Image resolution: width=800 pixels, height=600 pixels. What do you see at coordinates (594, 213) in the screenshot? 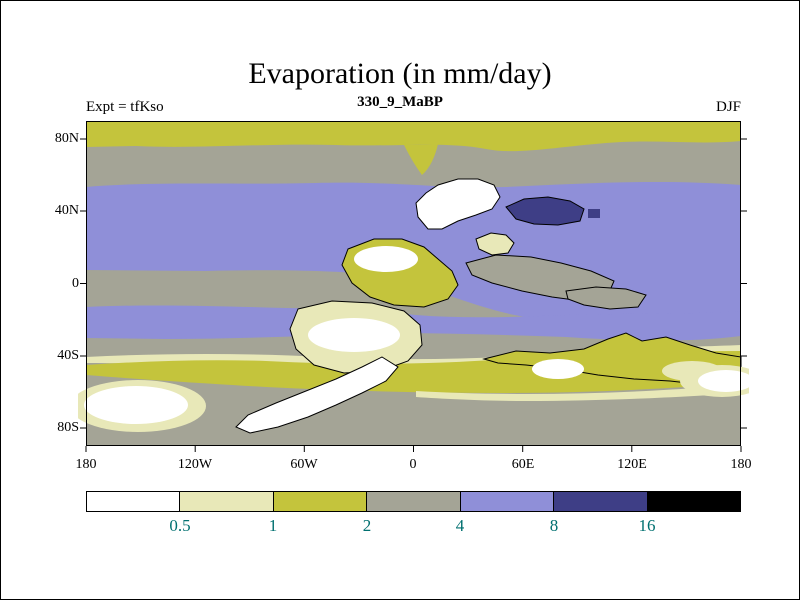
I see `dark-patch-east` at bounding box center [594, 213].